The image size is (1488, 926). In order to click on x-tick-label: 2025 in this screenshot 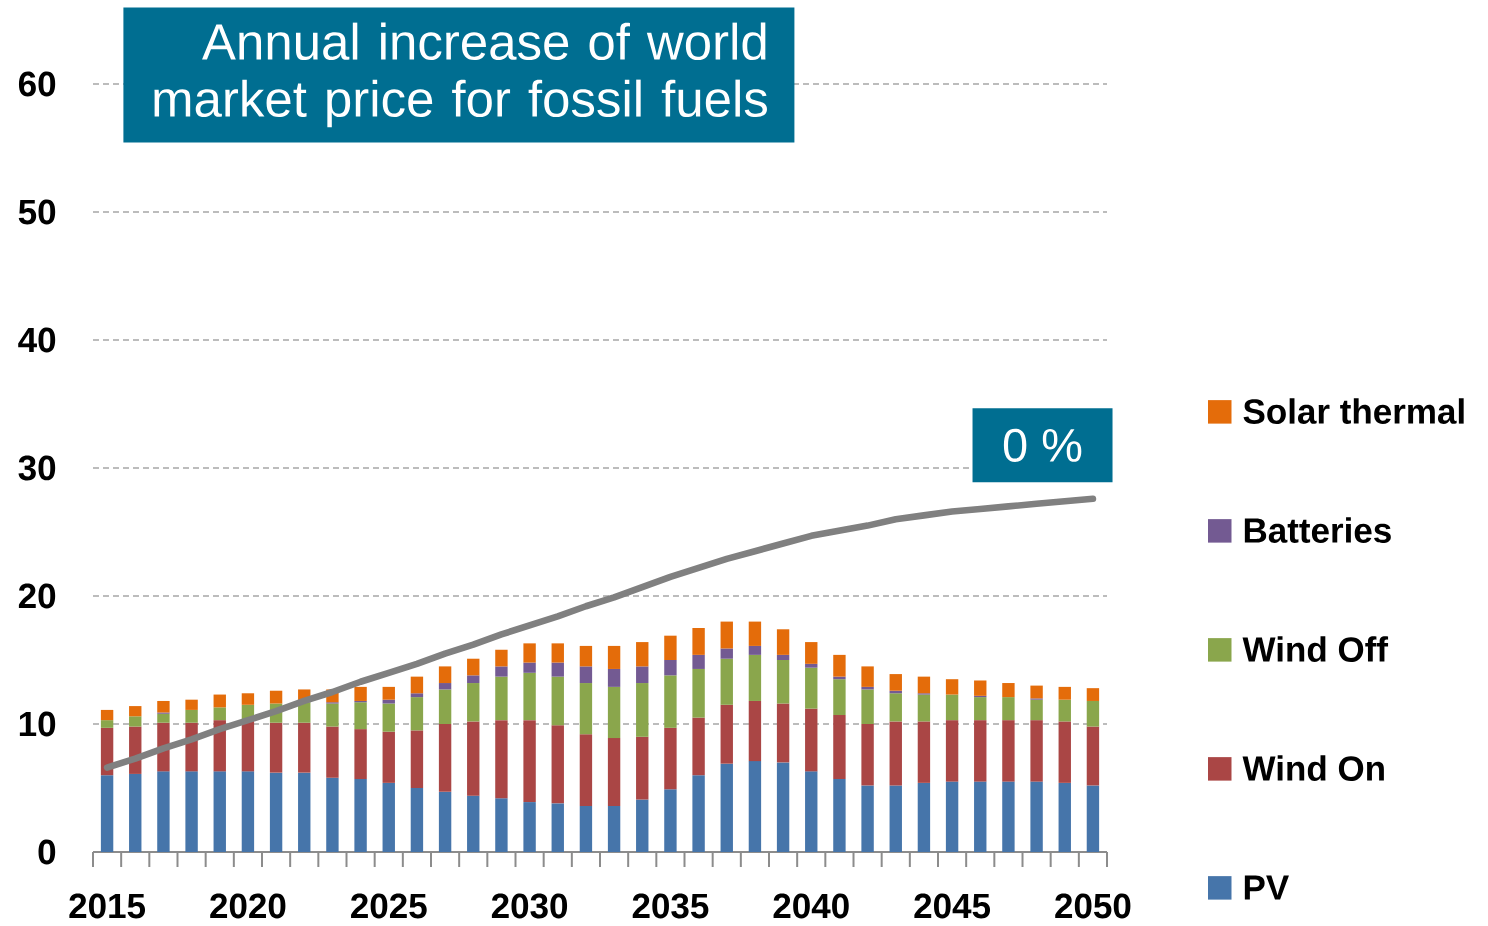, I will do `click(389, 906)`.